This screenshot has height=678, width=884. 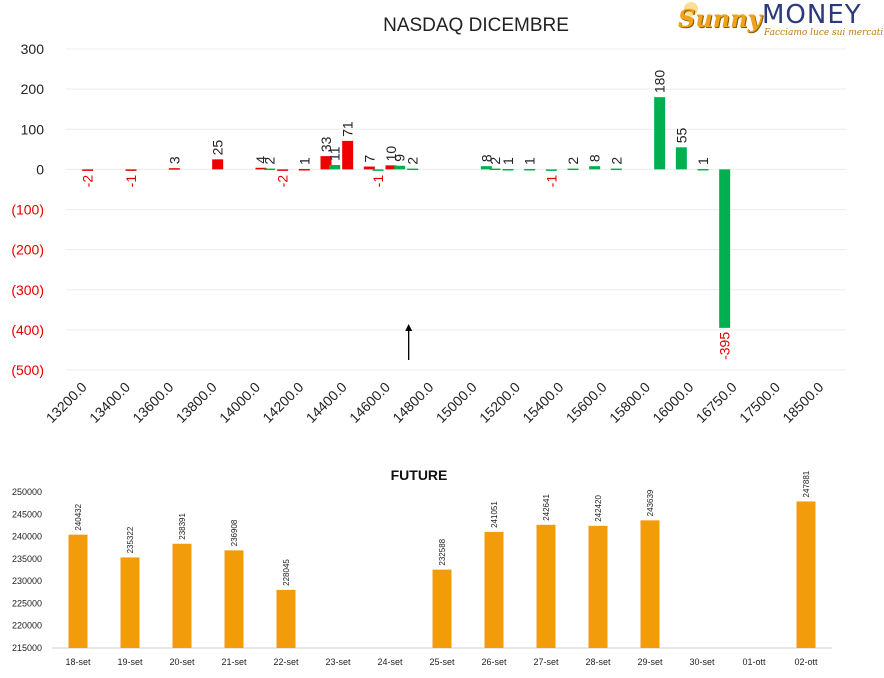 I want to click on y-tick-label: 230000, so click(x=27, y=581).